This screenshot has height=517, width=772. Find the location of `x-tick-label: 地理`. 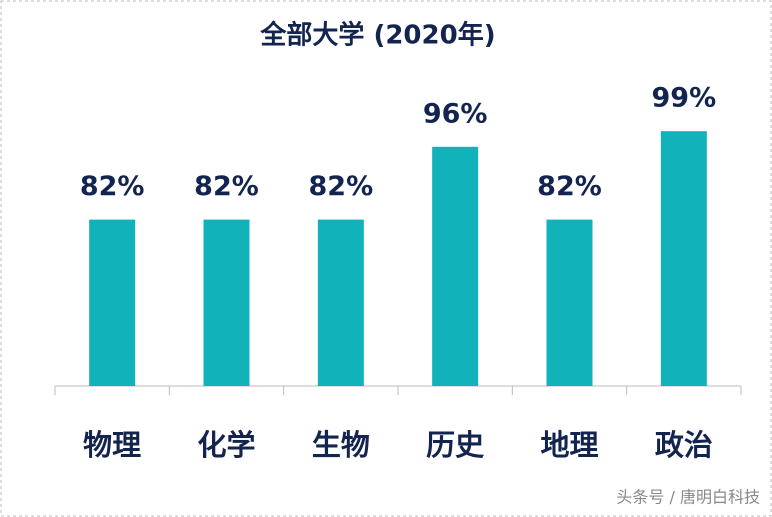

x-tick-label: 地理 is located at coordinates (569, 445).